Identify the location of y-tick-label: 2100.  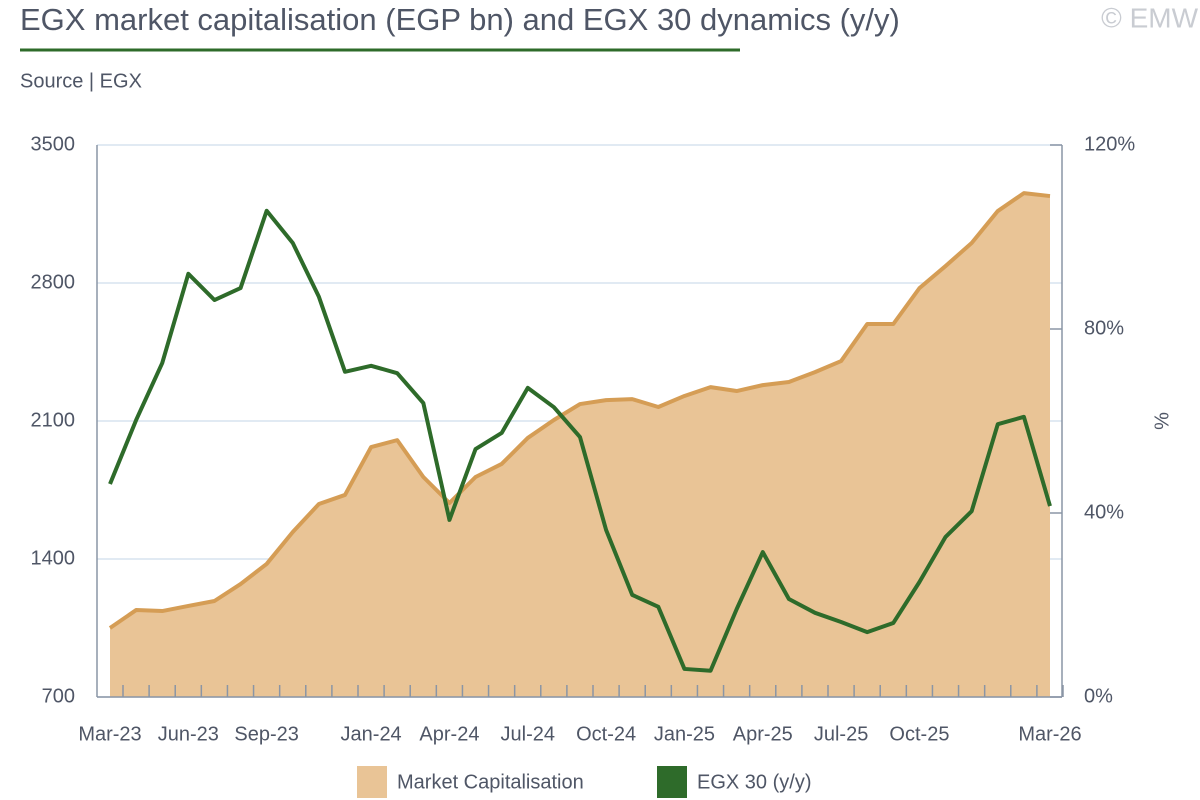
(53, 420).